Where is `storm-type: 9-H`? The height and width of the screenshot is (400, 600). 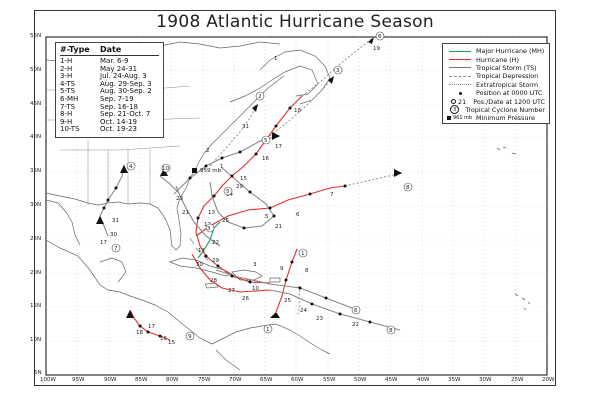
storm-type: 9-H is located at coordinates (66, 121).